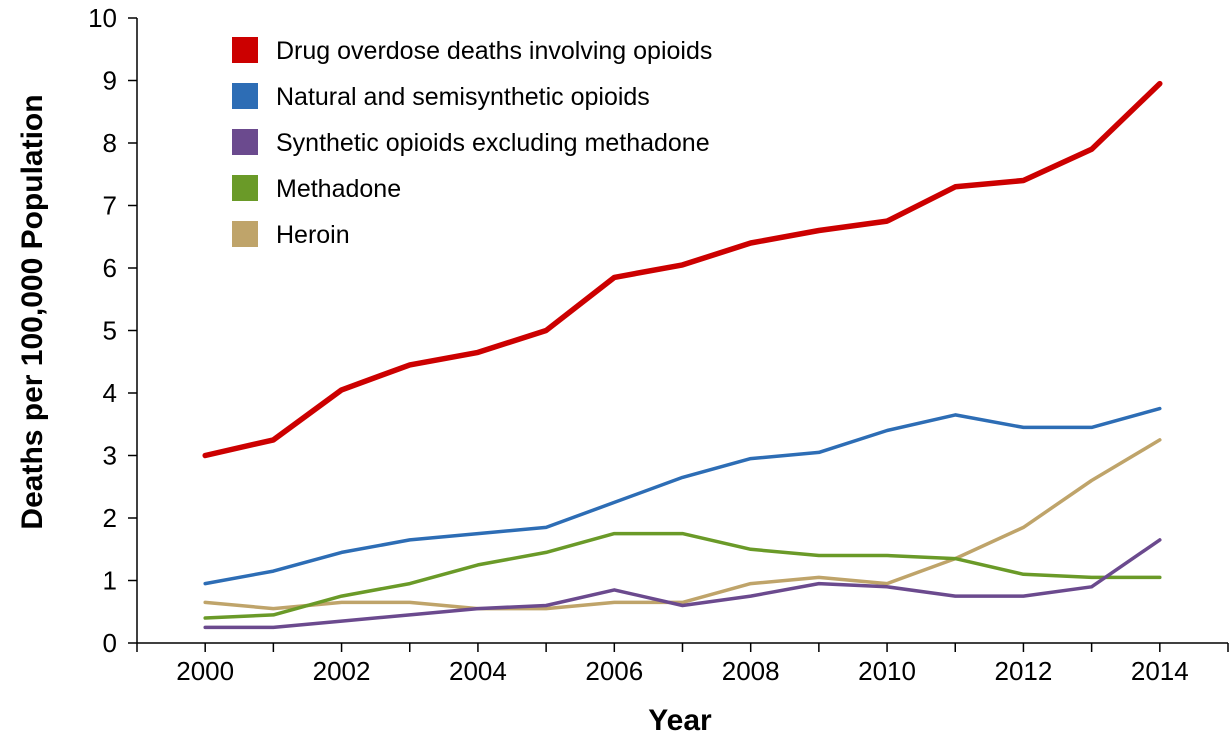  What do you see at coordinates (110, 268) in the screenshot?
I see `y-tick-label: 6` at bounding box center [110, 268].